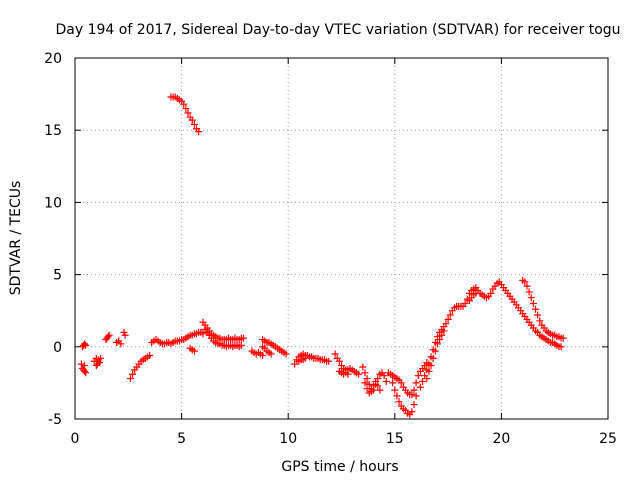 The height and width of the screenshot is (480, 640). Describe the element at coordinates (288, 439) in the screenshot. I see `x-tick-label: 10` at that location.